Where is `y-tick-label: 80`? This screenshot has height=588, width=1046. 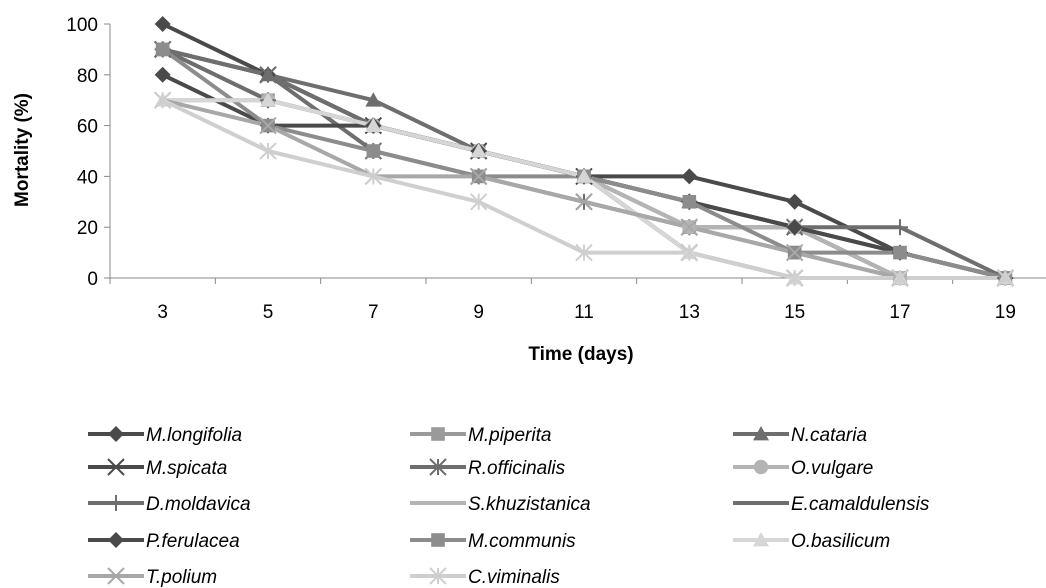
y-tick-label: 80 is located at coordinates (87, 76).